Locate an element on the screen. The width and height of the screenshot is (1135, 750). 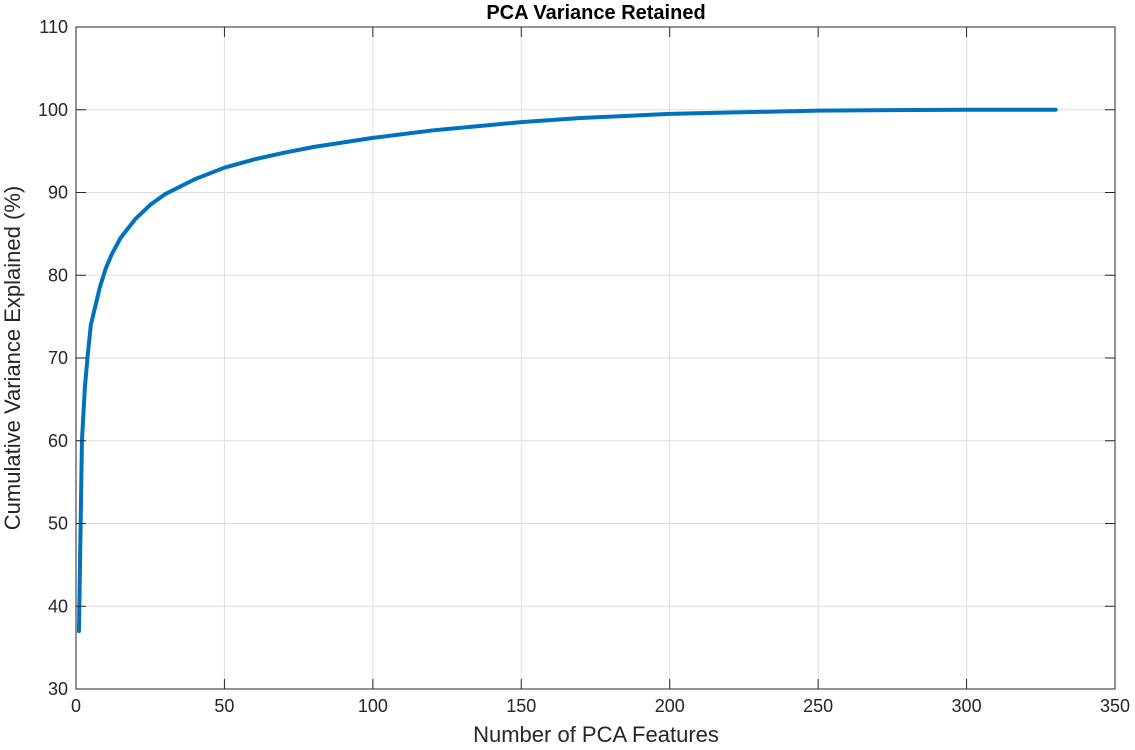
x-tick-label: 350 is located at coordinates (1115, 706).